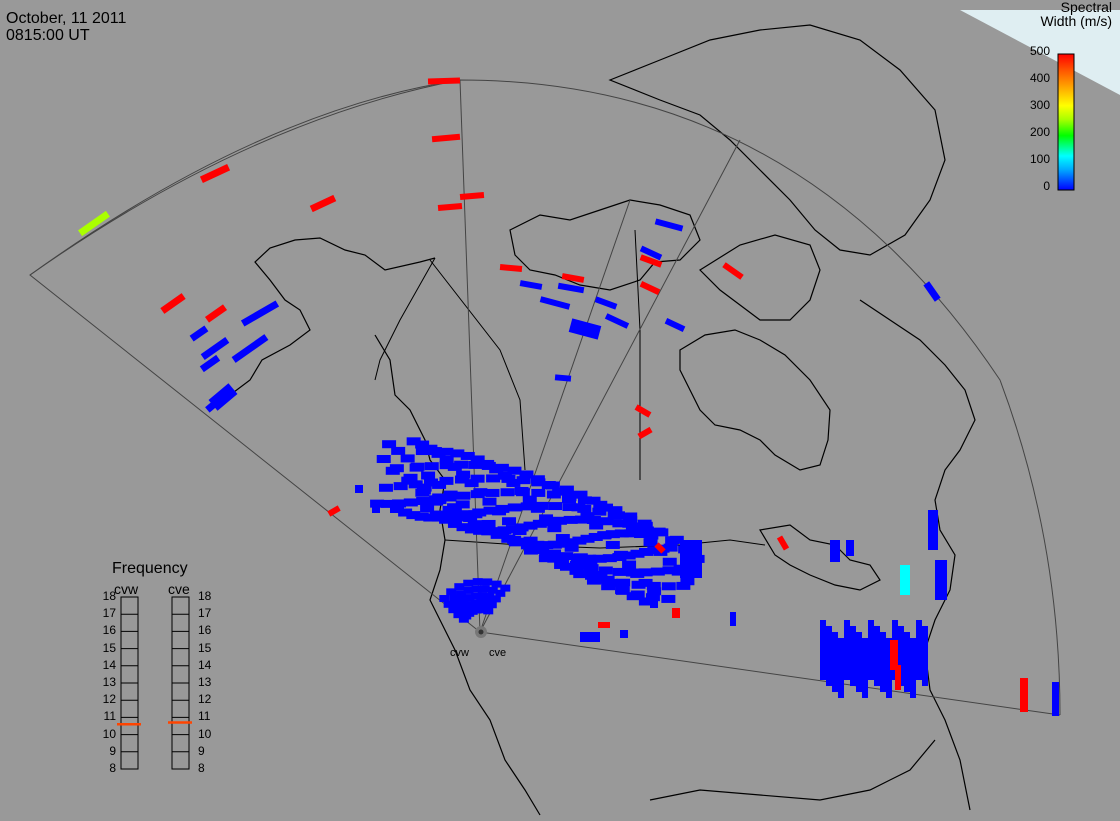  I want to click on border-alaska-canada, so click(405, 319).